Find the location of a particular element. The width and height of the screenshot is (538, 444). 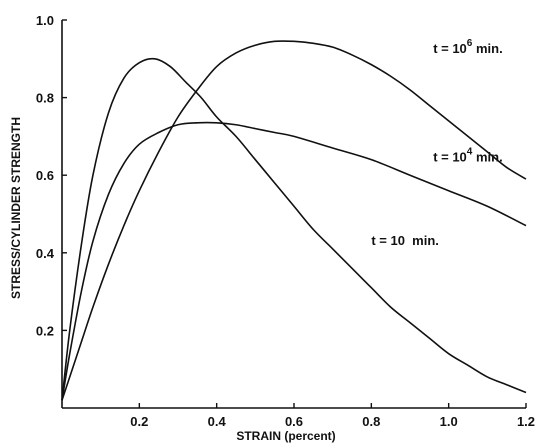

y-tick-label: 0.2 is located at coordinates (45, 330).